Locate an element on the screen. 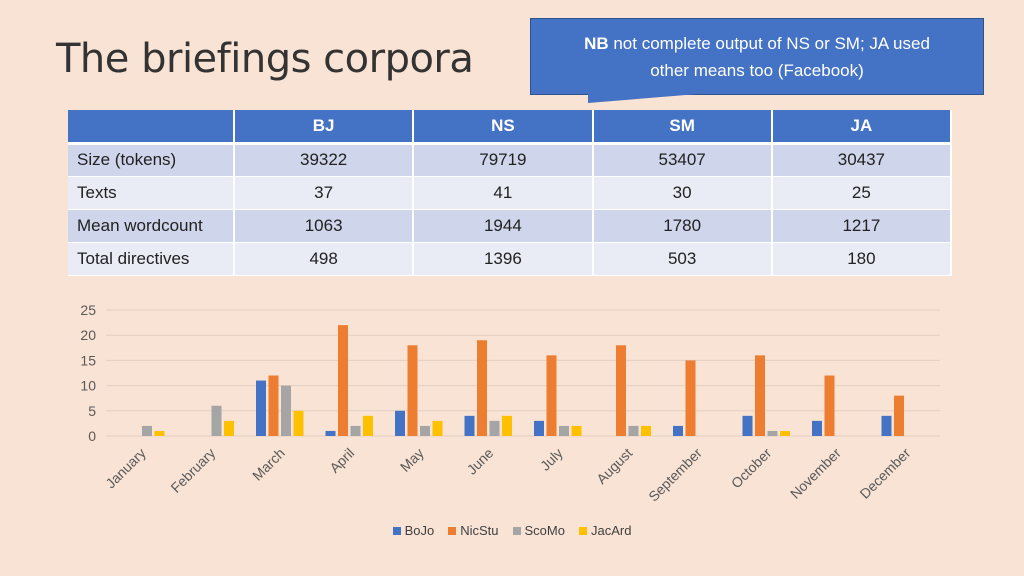  legend-label: NicStu is located at coordinates (479, 530).